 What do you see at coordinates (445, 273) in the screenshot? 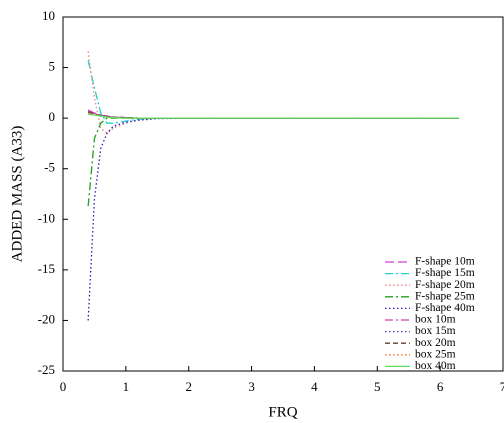
I see `legend-label: F-shape 15m` at bounding box center [445, 273].